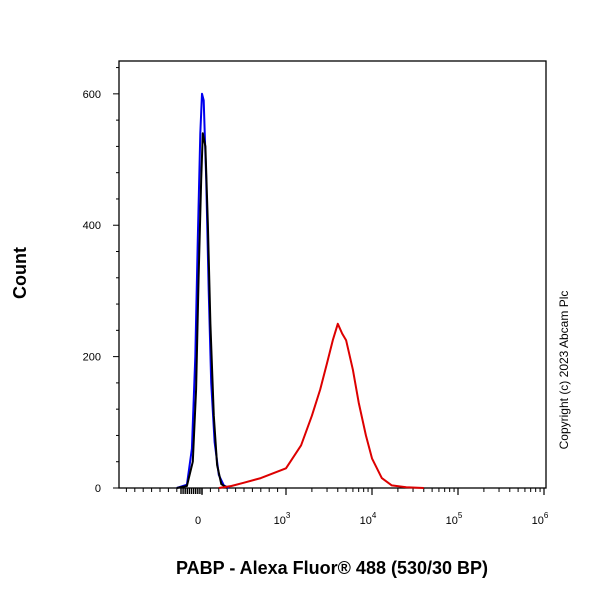 The width and height of the screenshot is (600, 600). Describe the element at coordinates (101, 281) in the screenshot. I see `y-axis: 0 200 400 600` at that location.